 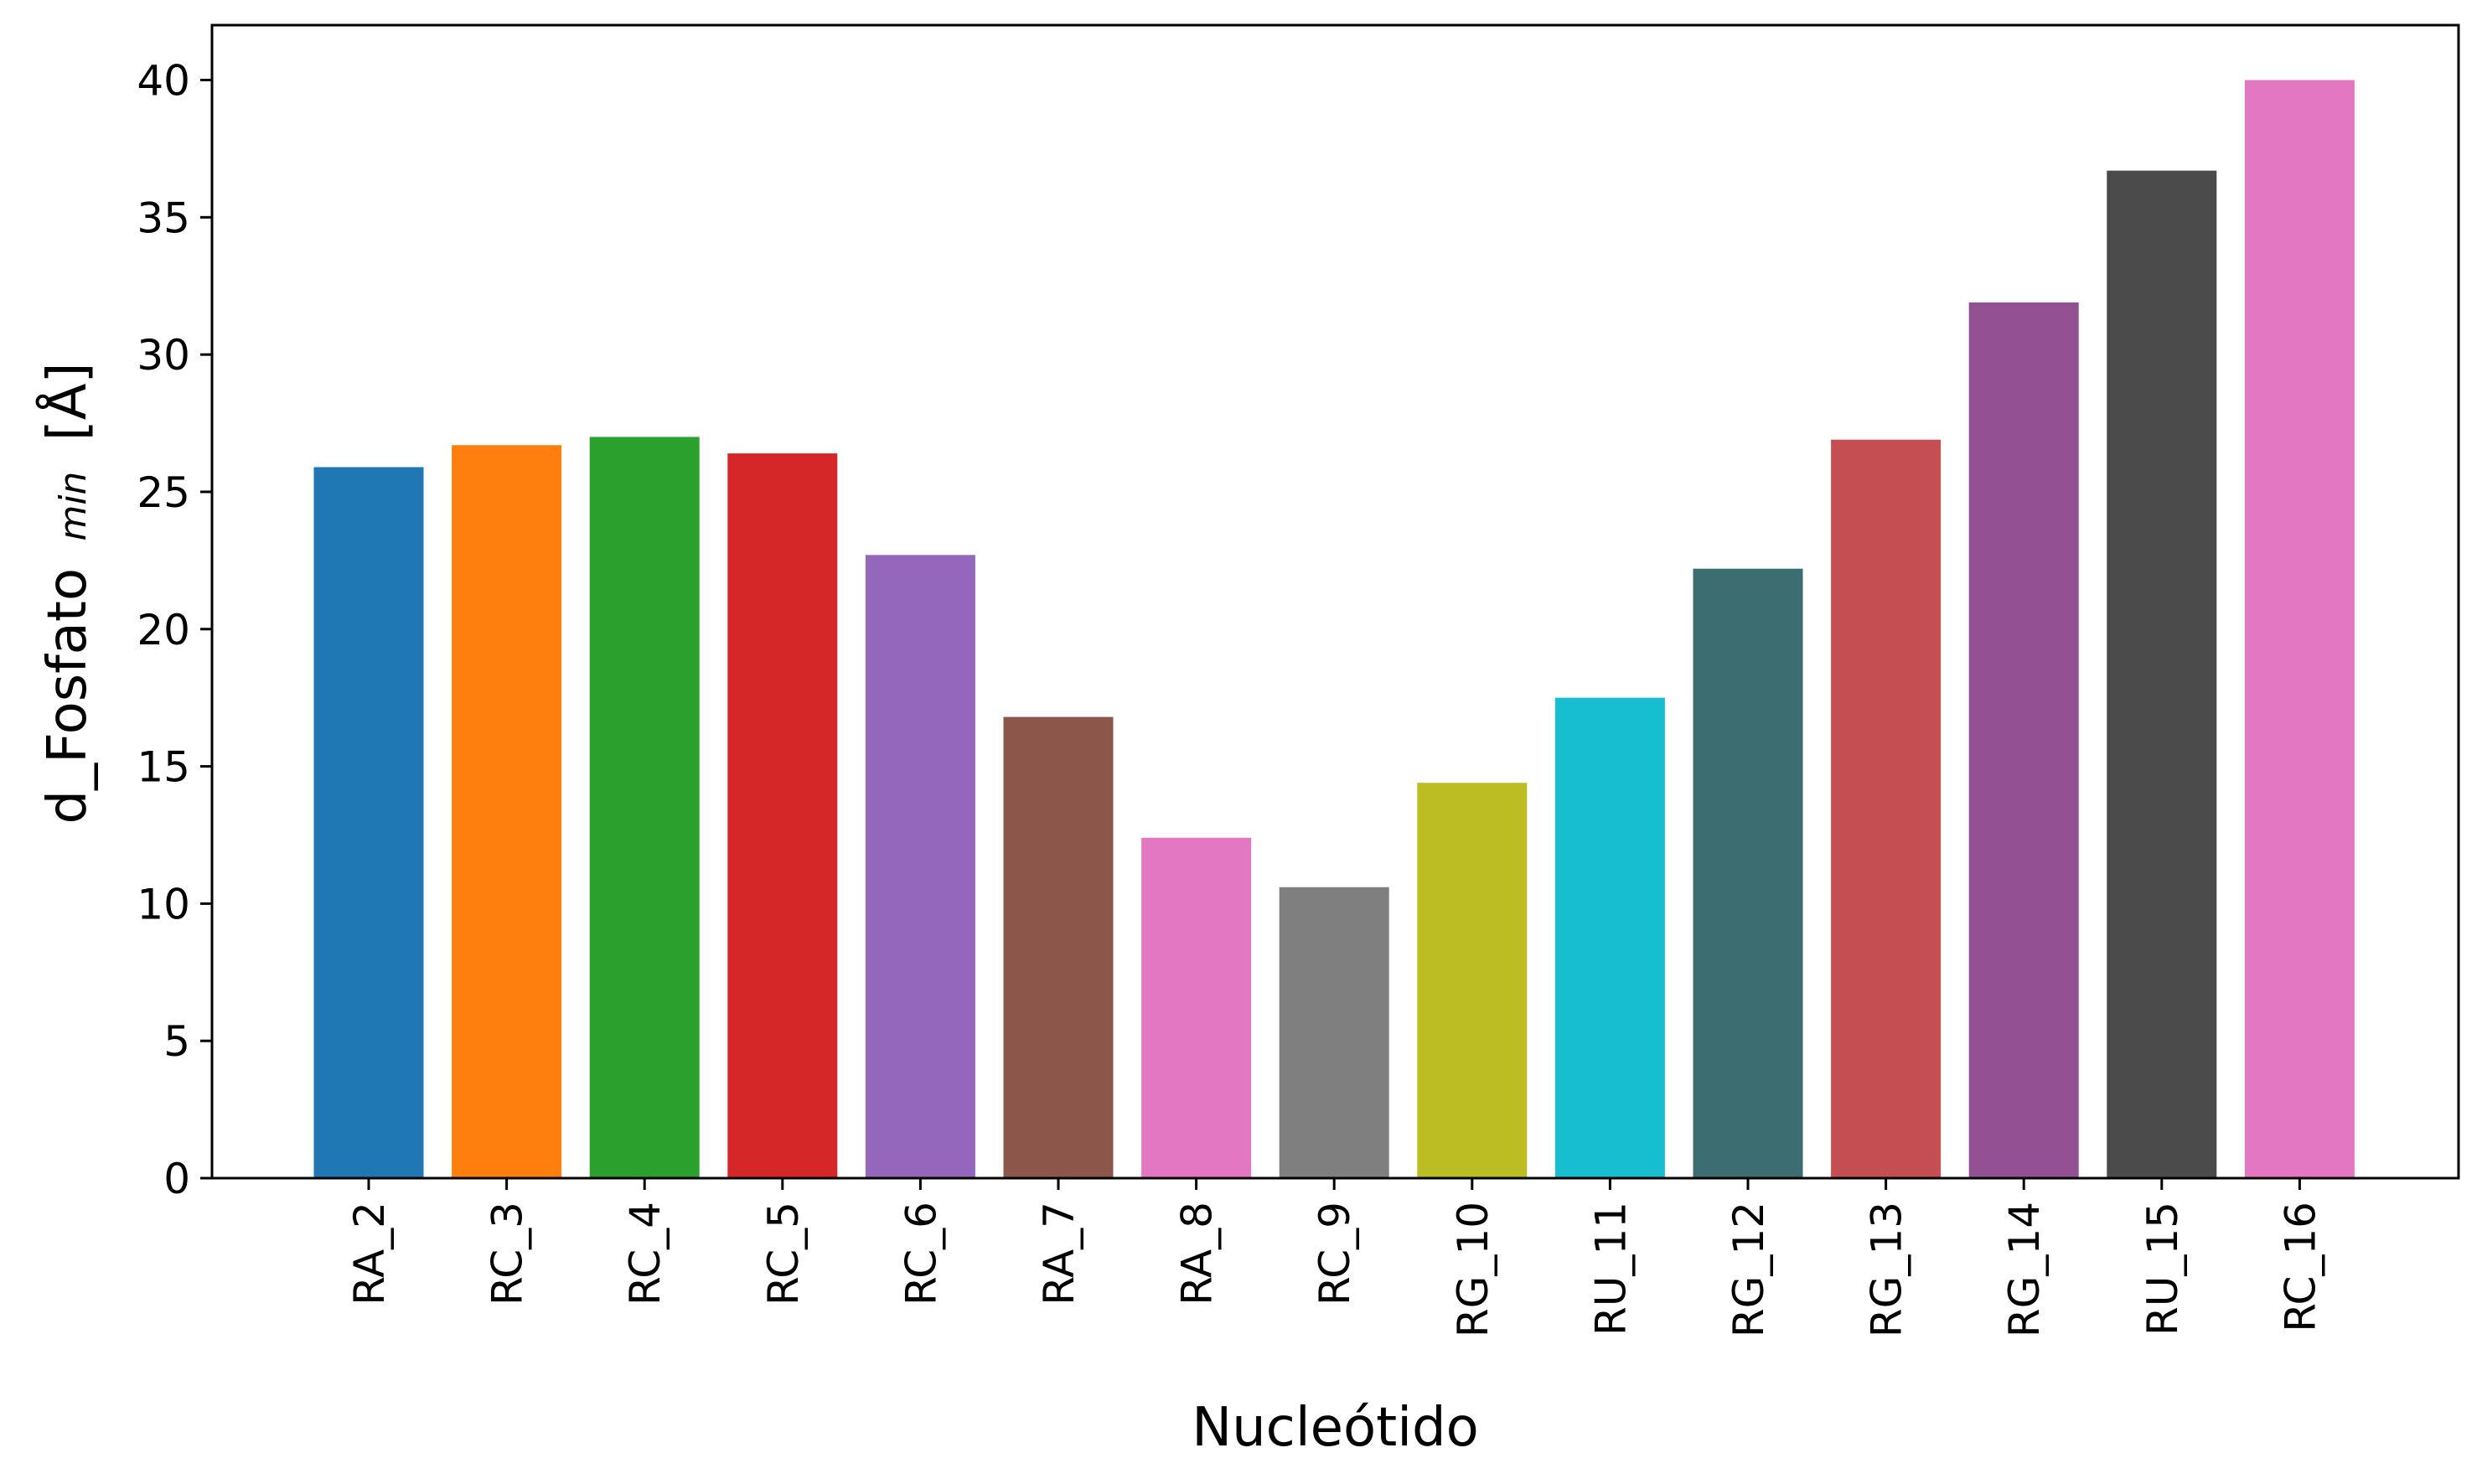 I want to click on x-tick-label: RG_12, so click(x=1749, y=1269).